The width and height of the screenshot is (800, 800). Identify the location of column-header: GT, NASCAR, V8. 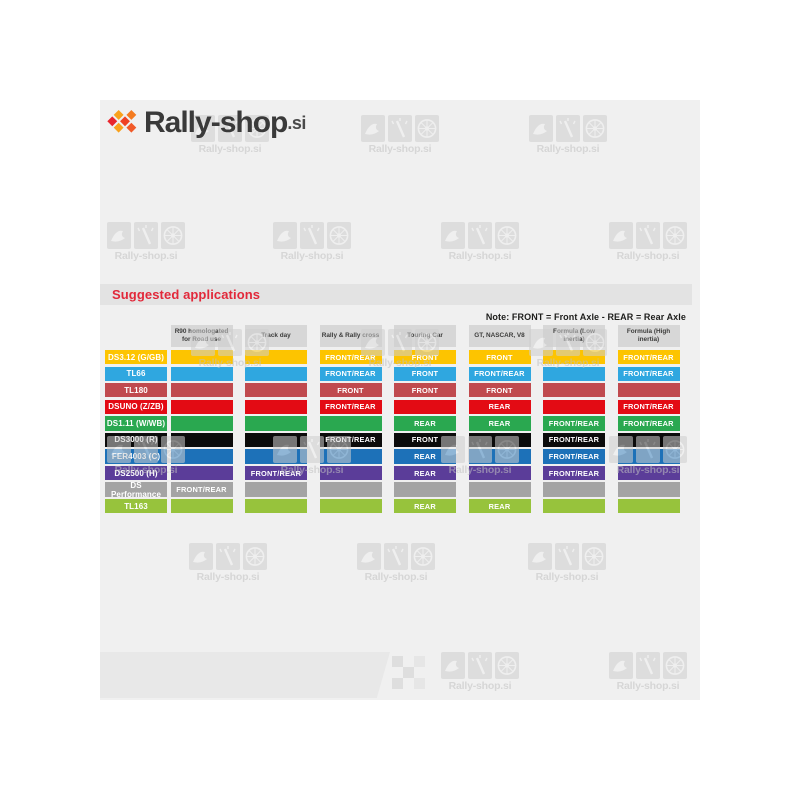
(499, 336).